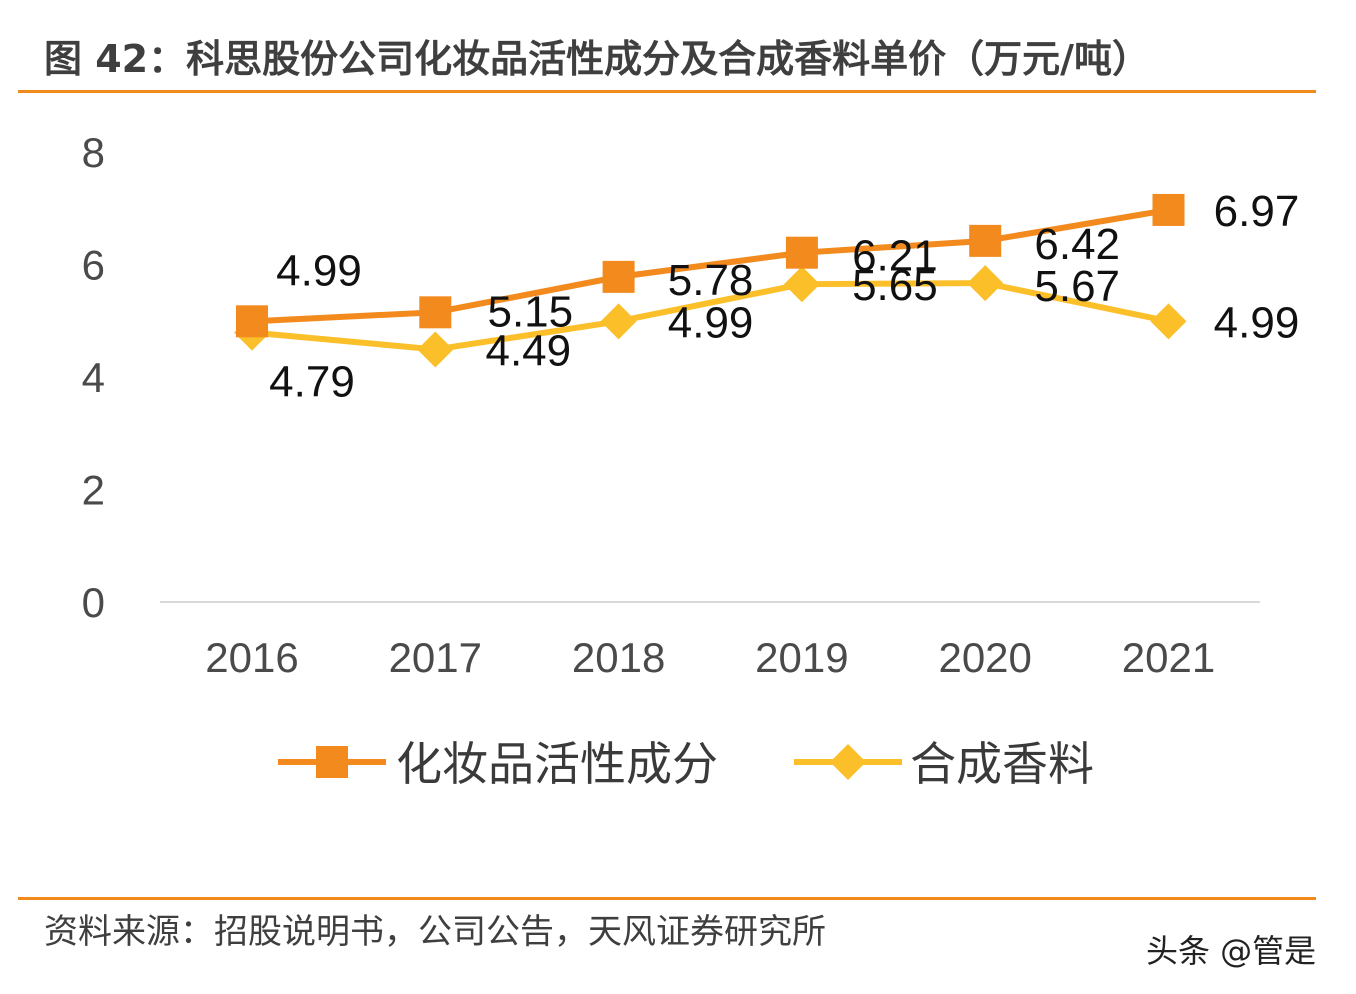  I want to click on figure-title: 图 42：科思股份公司化妆品活性成分及合成香料单价（万元/吨）, so click(597, 59).